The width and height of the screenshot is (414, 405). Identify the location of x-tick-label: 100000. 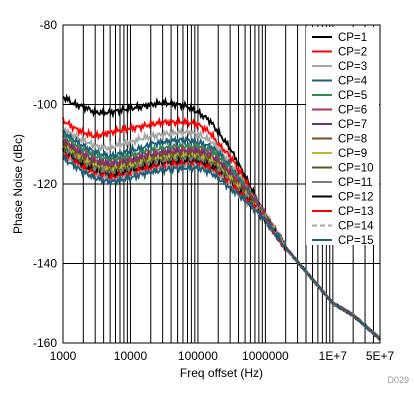
(198, 356).